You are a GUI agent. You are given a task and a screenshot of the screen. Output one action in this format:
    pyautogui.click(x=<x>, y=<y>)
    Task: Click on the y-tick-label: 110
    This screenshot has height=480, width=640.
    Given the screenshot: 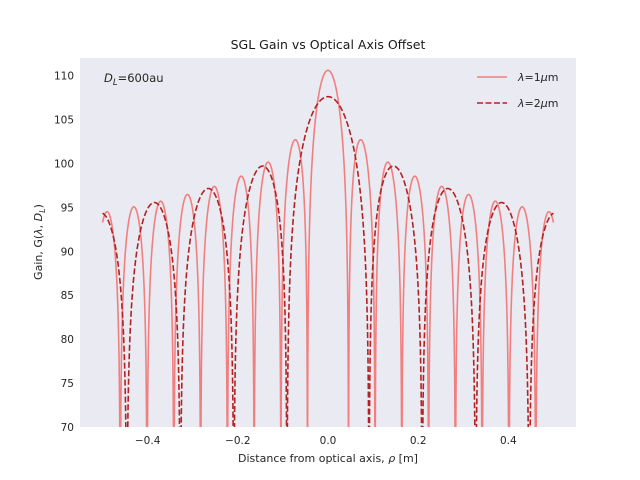 What is the action you would take?
    pyautogui.click(x=64, y=77)
    